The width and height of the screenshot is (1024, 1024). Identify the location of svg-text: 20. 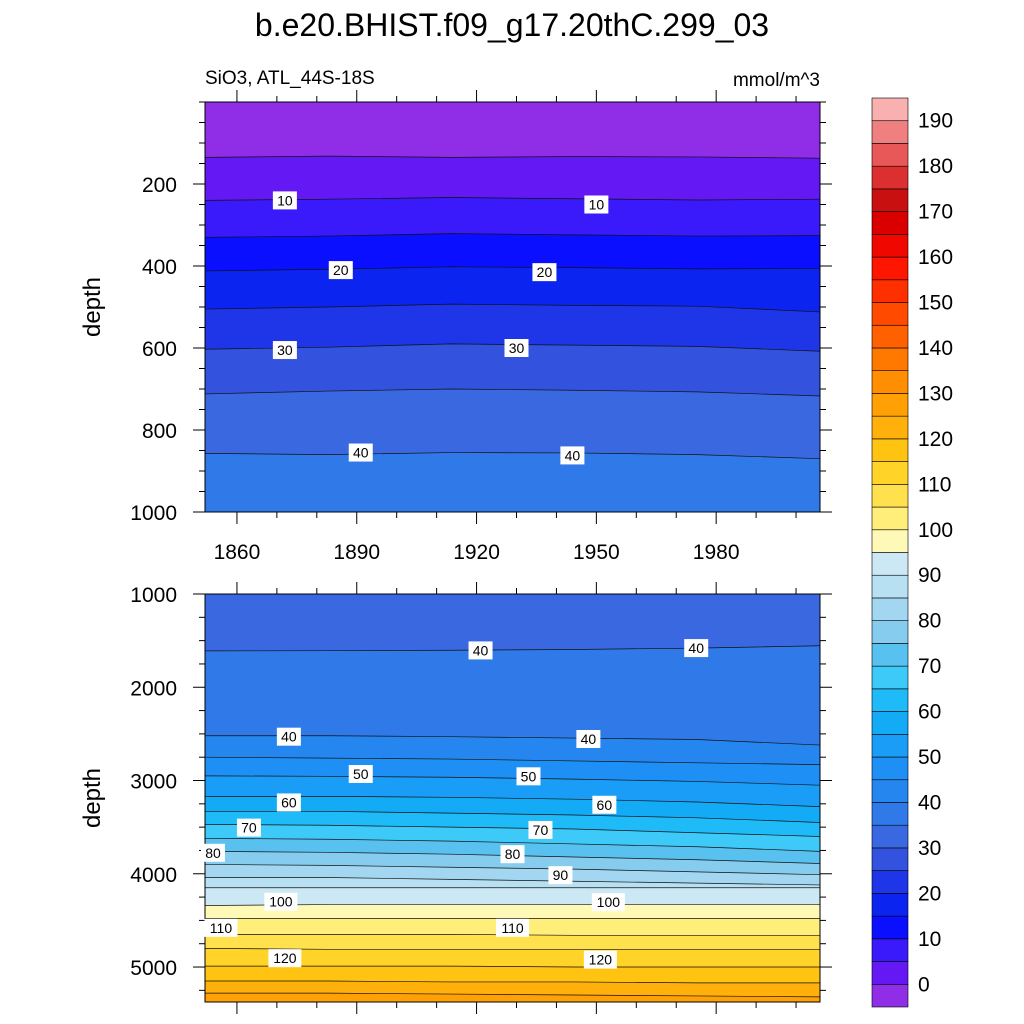
(545, 272).